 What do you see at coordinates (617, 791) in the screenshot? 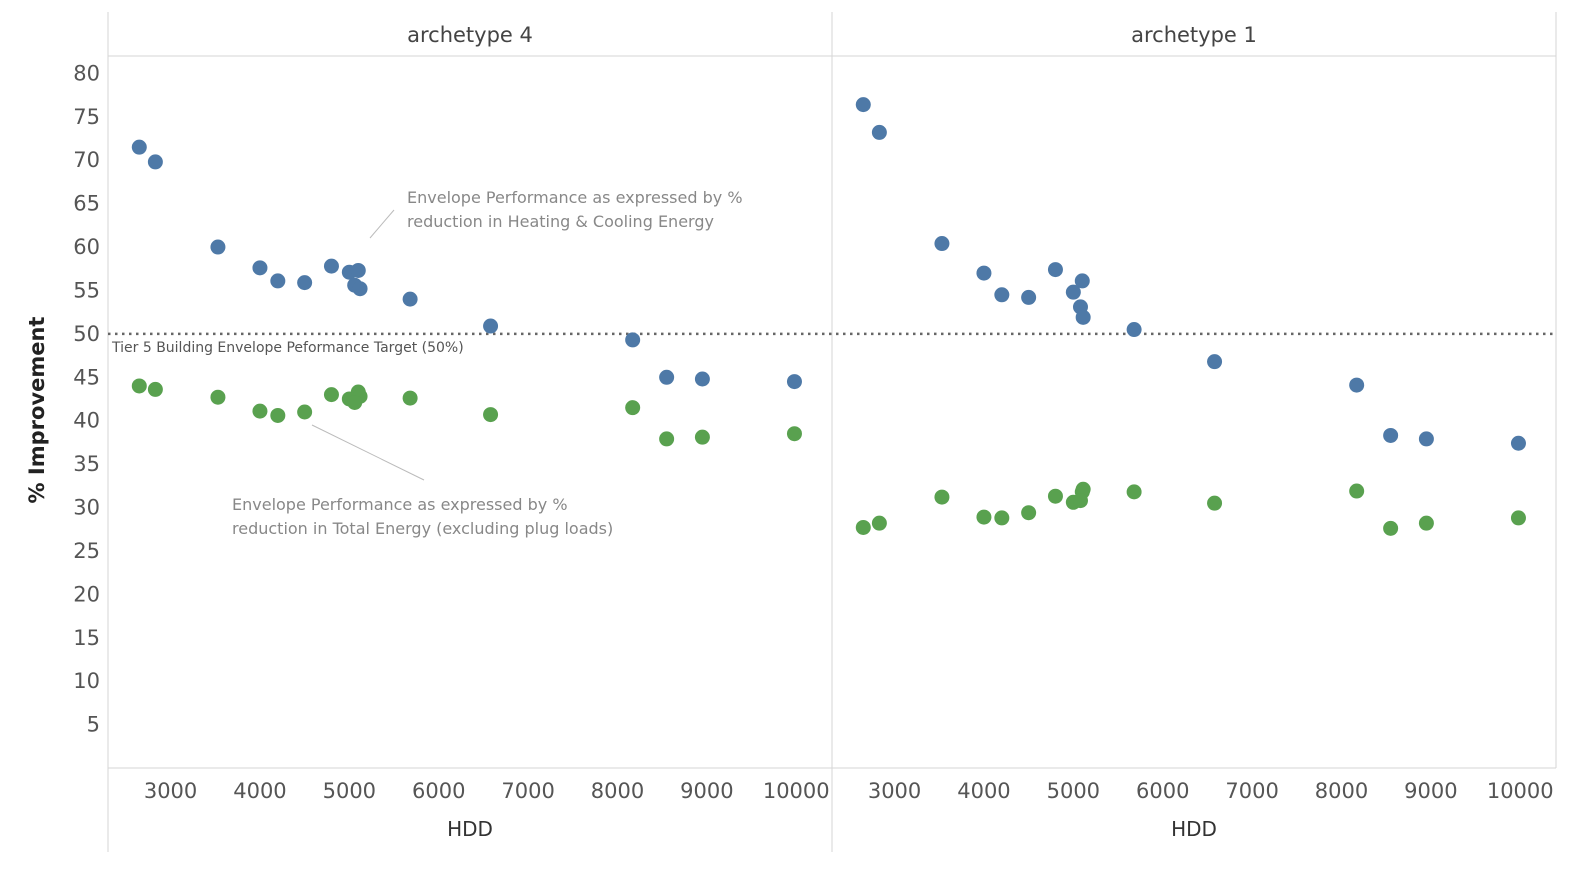
I see `x-tick-label-panel-1: 8000` at bounding box center [617, 791].